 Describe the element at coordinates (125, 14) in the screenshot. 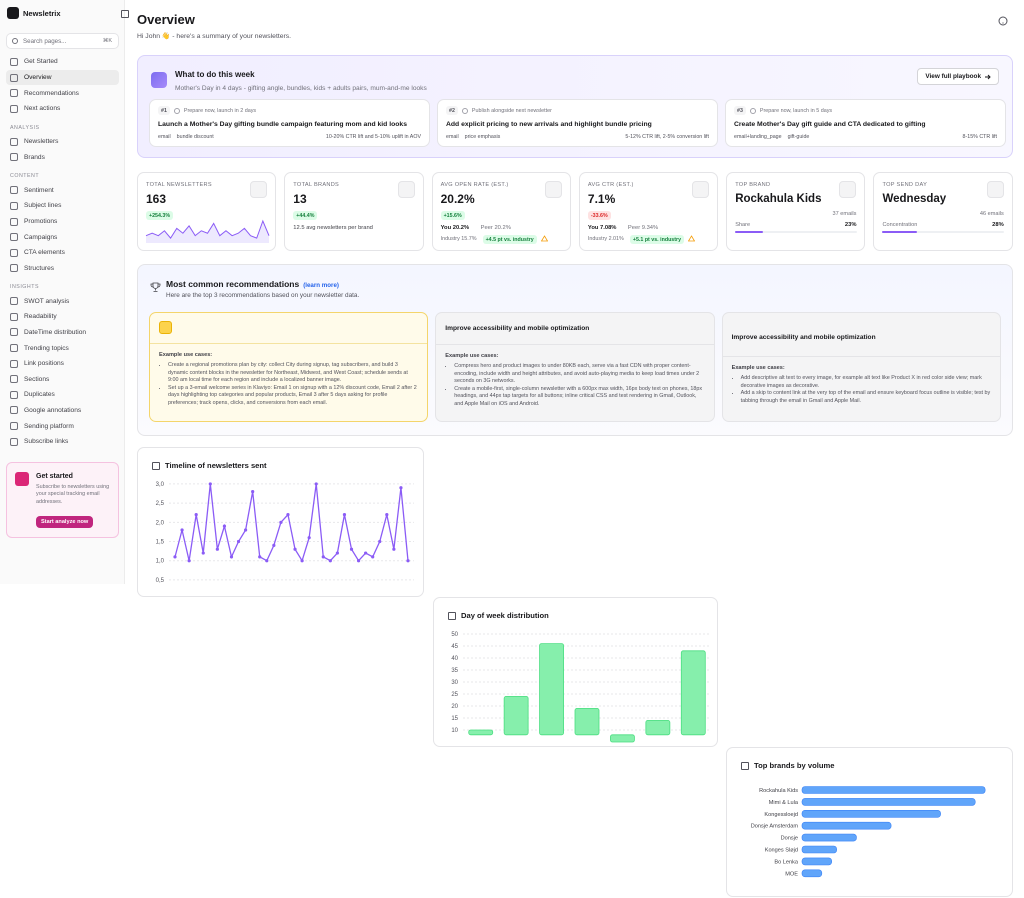

I see `sidebar-toggle` at that location.